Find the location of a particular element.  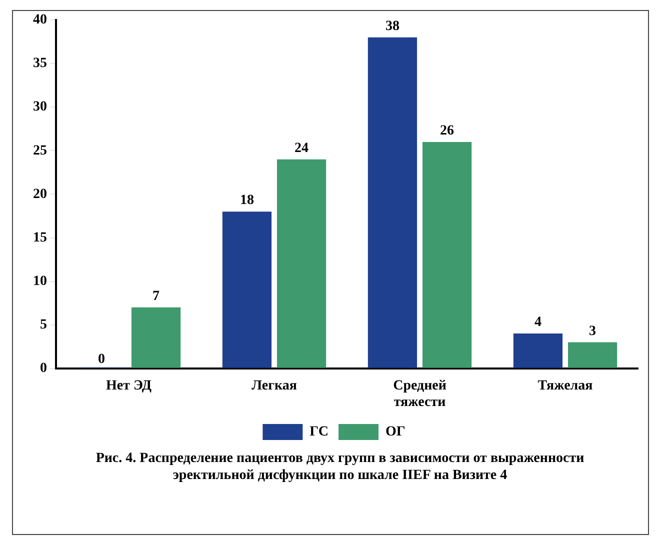

y-tick-label: 15 is located at coordinates (40, 238).